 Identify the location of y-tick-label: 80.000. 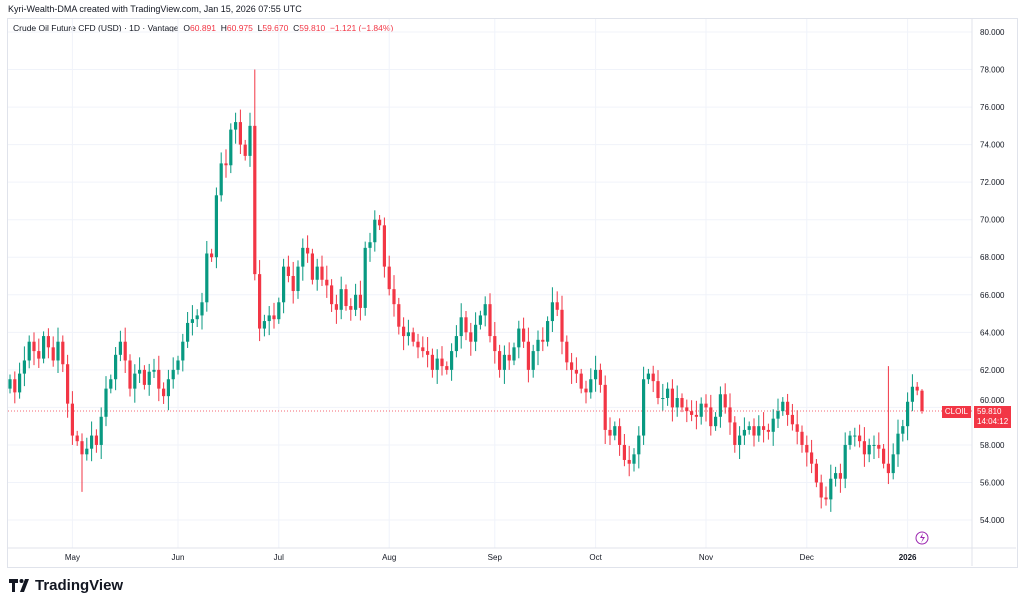
(992, 32).